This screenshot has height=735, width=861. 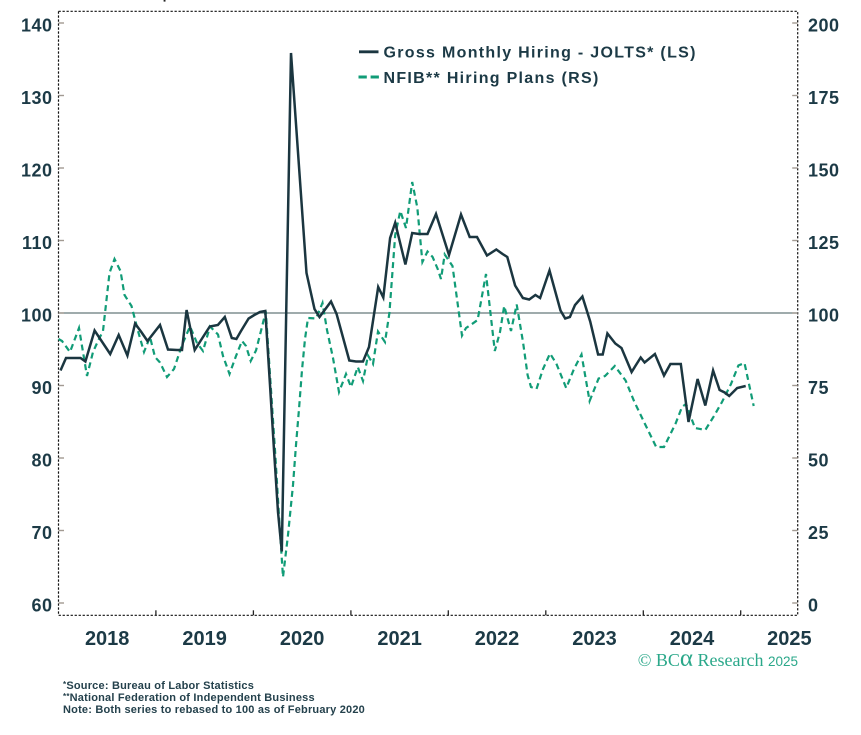 I want to click on svg-text: 130, so click(x=37, y=98).